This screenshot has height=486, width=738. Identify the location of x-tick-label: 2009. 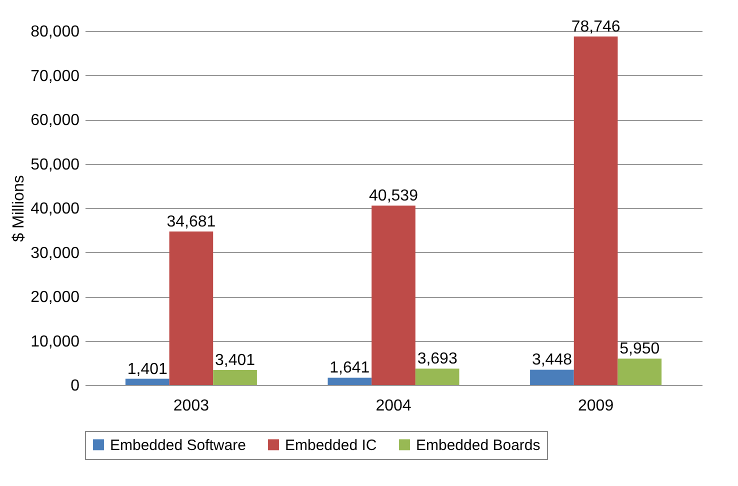
(596, 406).